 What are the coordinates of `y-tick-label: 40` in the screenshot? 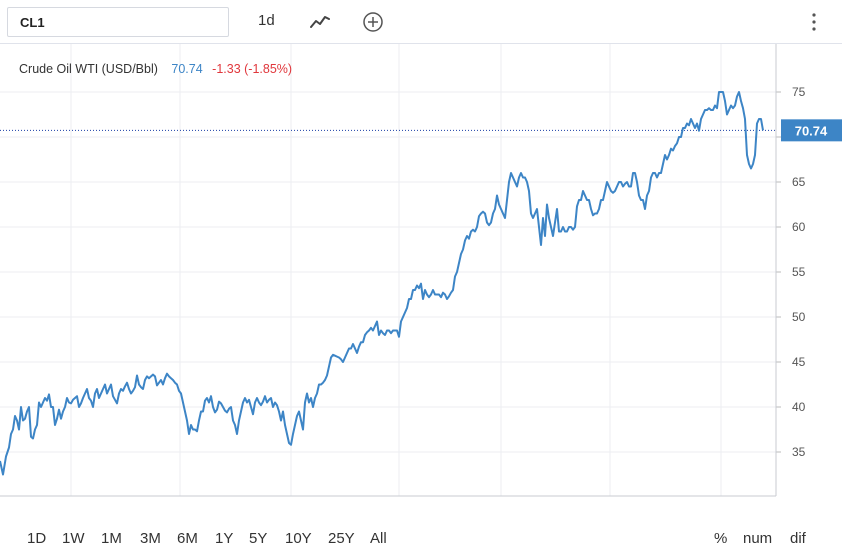 It's located at (799, 407).